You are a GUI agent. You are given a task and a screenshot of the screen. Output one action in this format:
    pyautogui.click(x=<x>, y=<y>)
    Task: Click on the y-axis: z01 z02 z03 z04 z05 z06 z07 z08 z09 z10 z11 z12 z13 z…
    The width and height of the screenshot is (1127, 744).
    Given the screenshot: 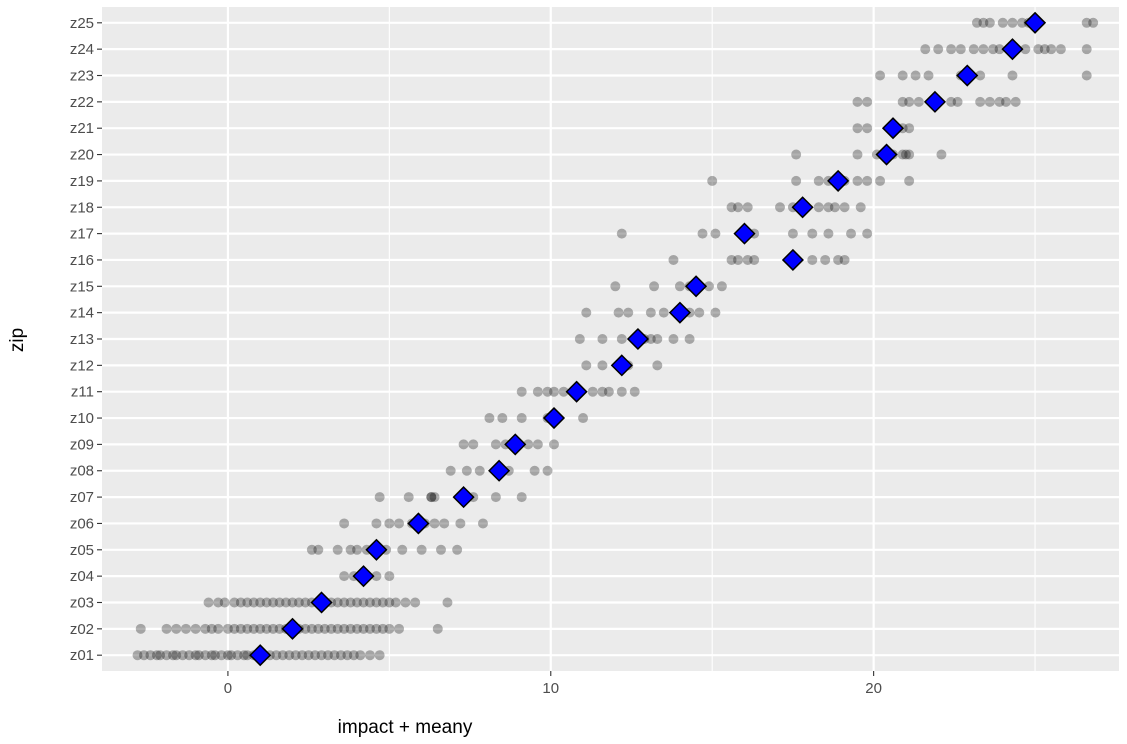 What is the action you would take?
    pyautogui.click(x=86, y=339)
    